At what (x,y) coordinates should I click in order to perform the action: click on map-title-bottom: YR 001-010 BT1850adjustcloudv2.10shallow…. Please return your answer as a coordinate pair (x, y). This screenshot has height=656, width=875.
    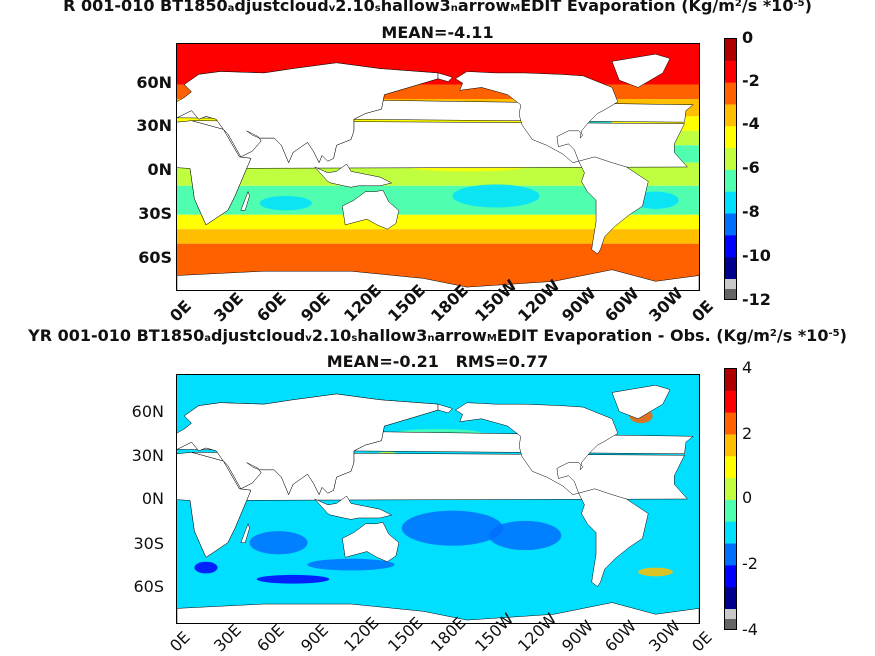
    Looking at the image, I should click on (437, 335).